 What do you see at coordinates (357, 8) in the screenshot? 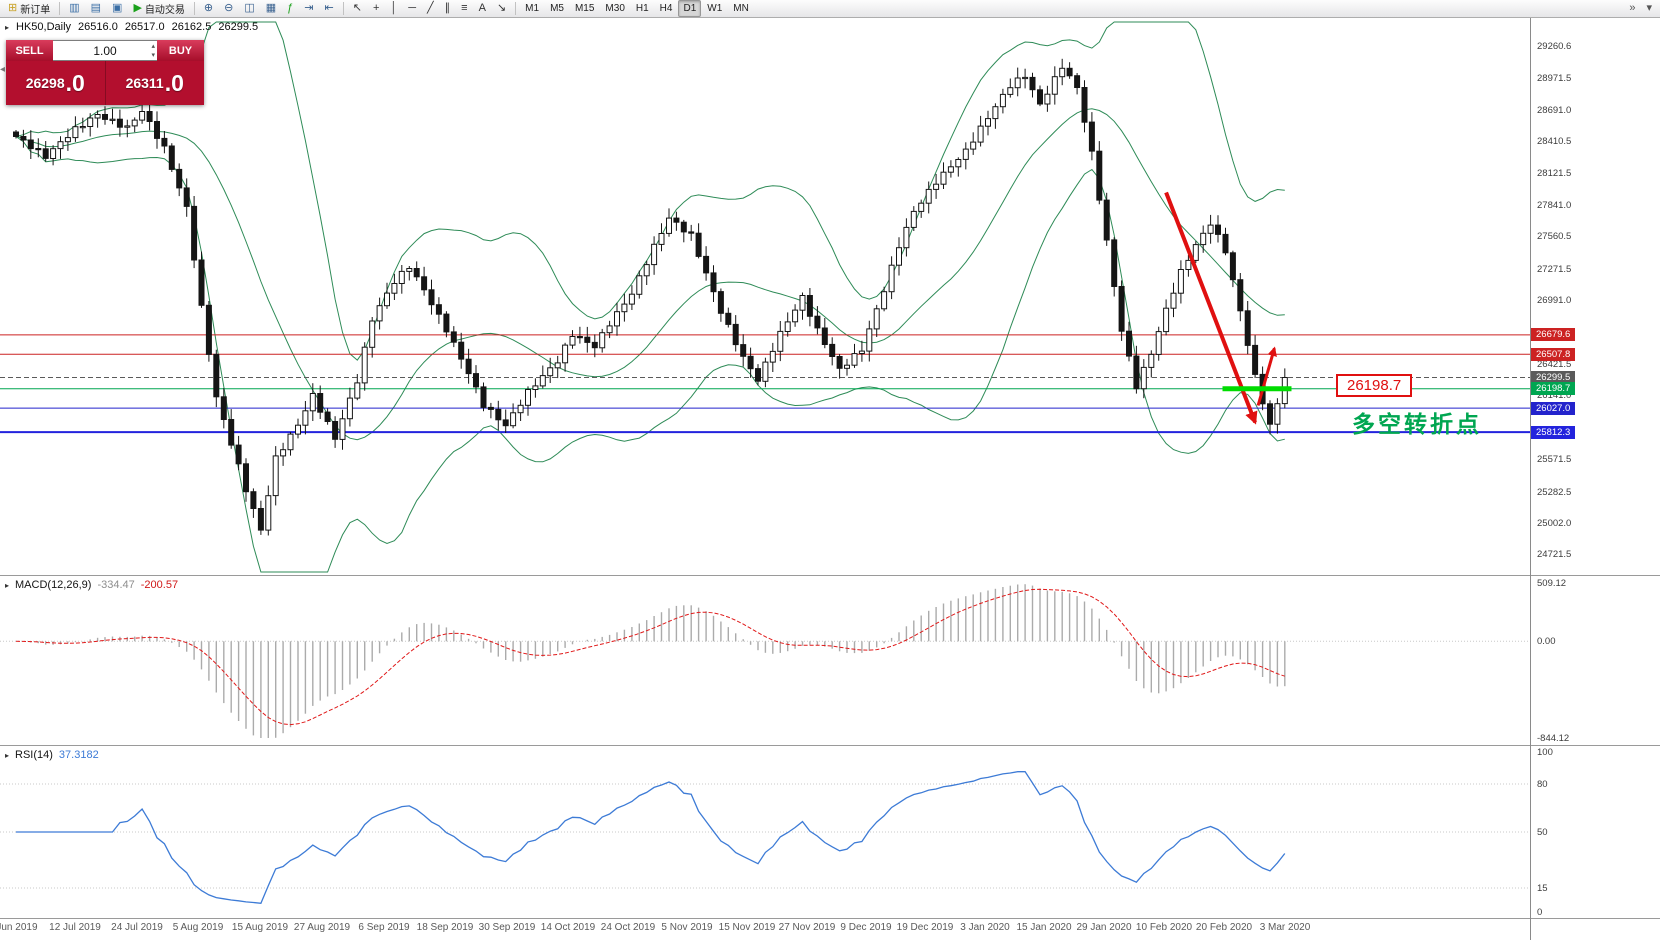
I see `cursor-button: ↖` at bounding box center [357, 8].